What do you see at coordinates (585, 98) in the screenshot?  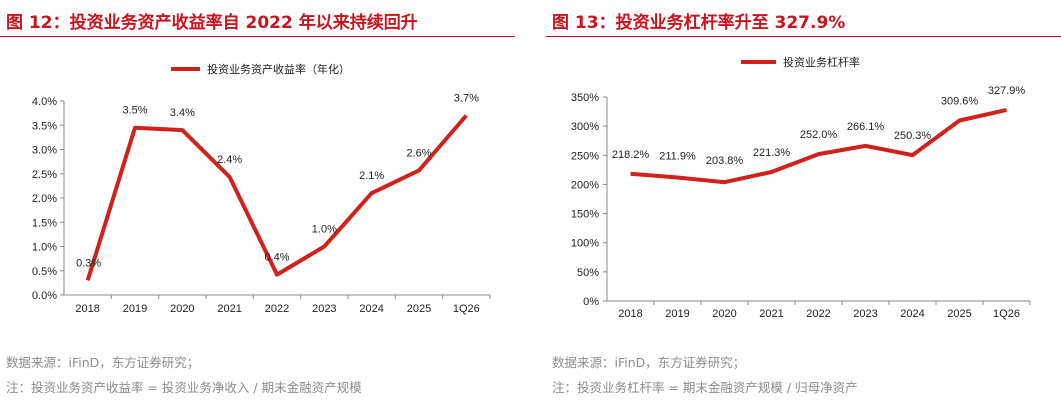 I see `y-tick-label: 350%` at bounding box center [585, 98].